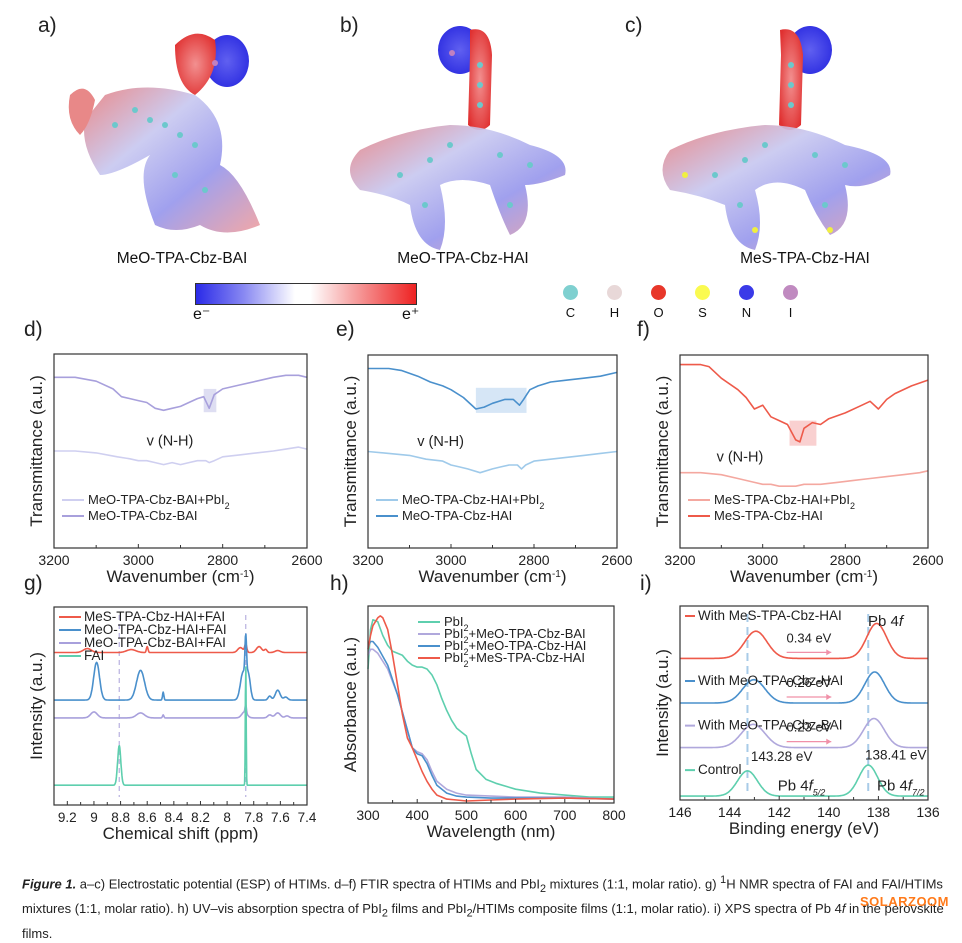 The height and width of the screenshot is (943, 962). Describe the element at coordinates (730, 812) in the screenshot. I see `x-tick-label: 144` at that location.